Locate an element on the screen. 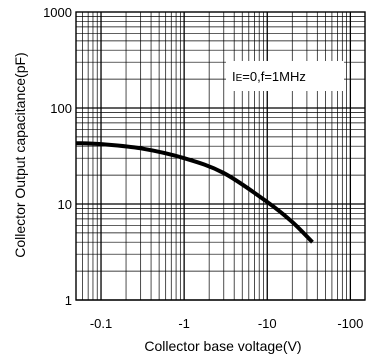 The image size is (371, 360). annotation-sub: E is located at coordinates (239, 78).